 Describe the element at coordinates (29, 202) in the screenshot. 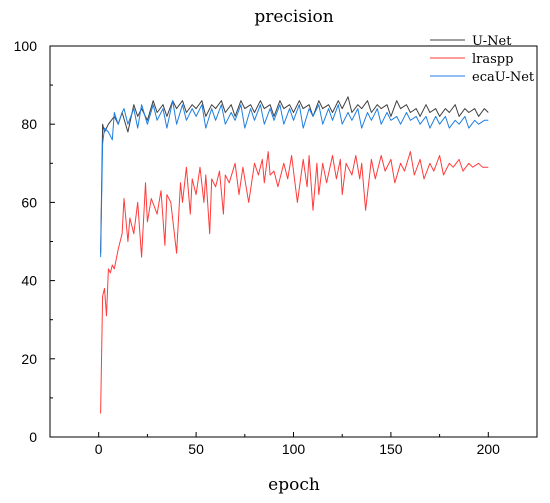

I see `y-tick-label: 60` at that location.